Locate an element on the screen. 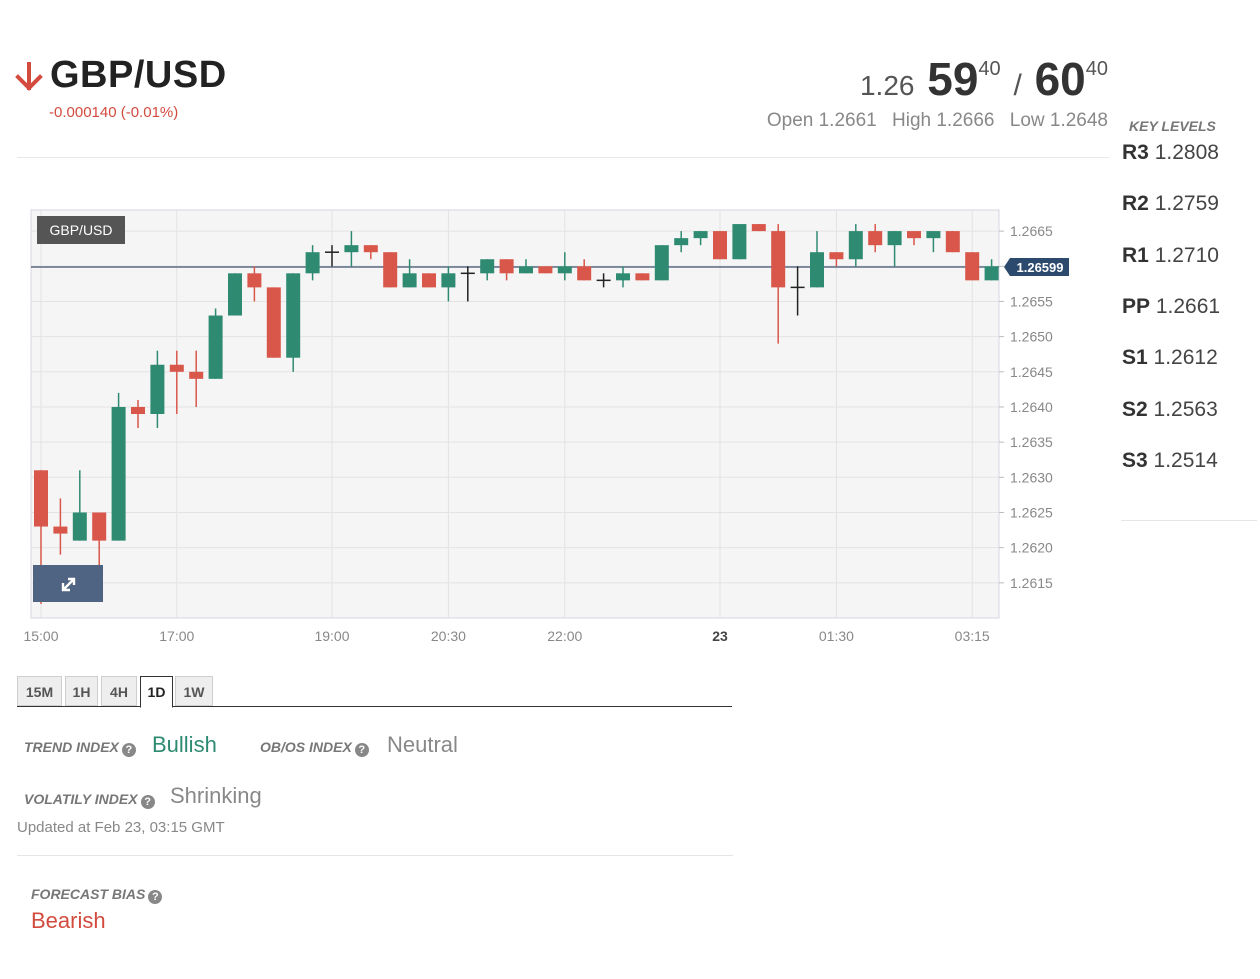 The width and height of the screenshot is (1260, 979). bid-prefix: 1.26 is located at coordinates (887, 85).